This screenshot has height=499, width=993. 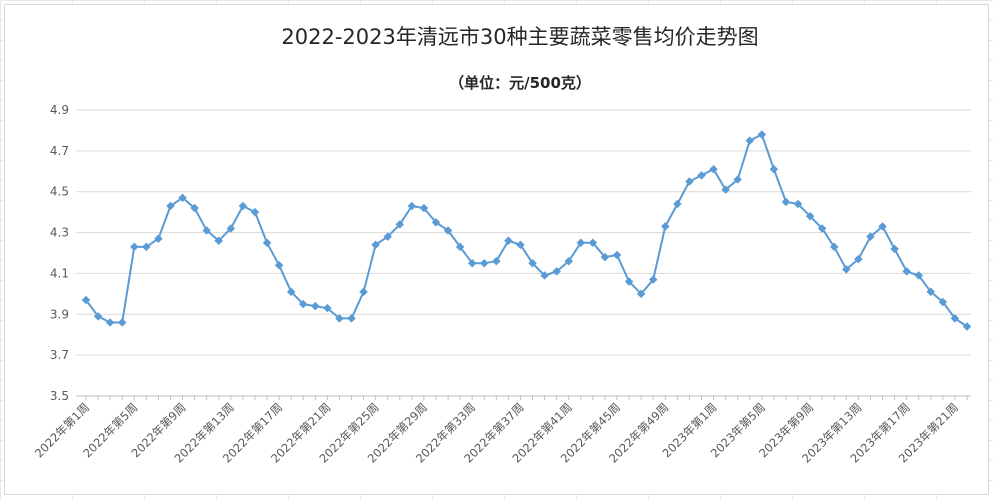 I want to click on y-tick-label: 3.7, so click(x=59, y=355).